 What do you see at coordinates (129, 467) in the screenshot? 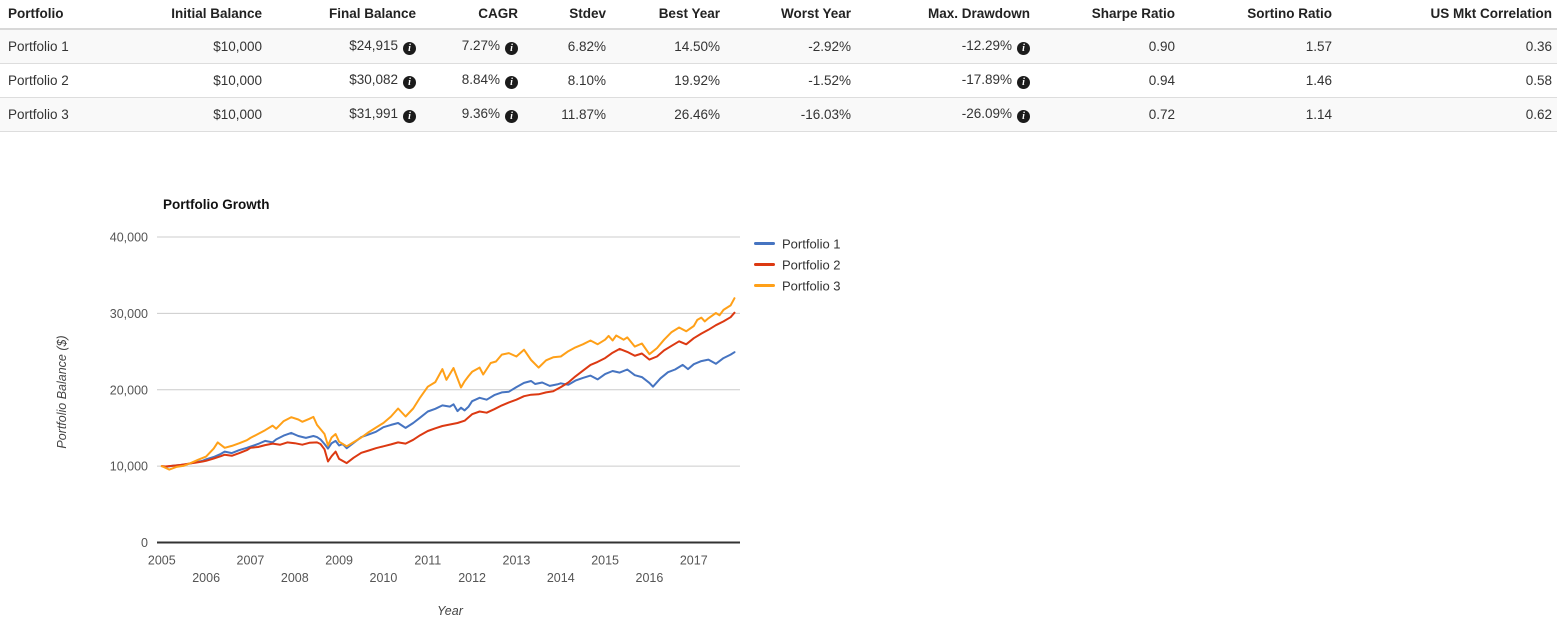
I see `y-tick-label: 10,000` at bounding box center [129, 467].